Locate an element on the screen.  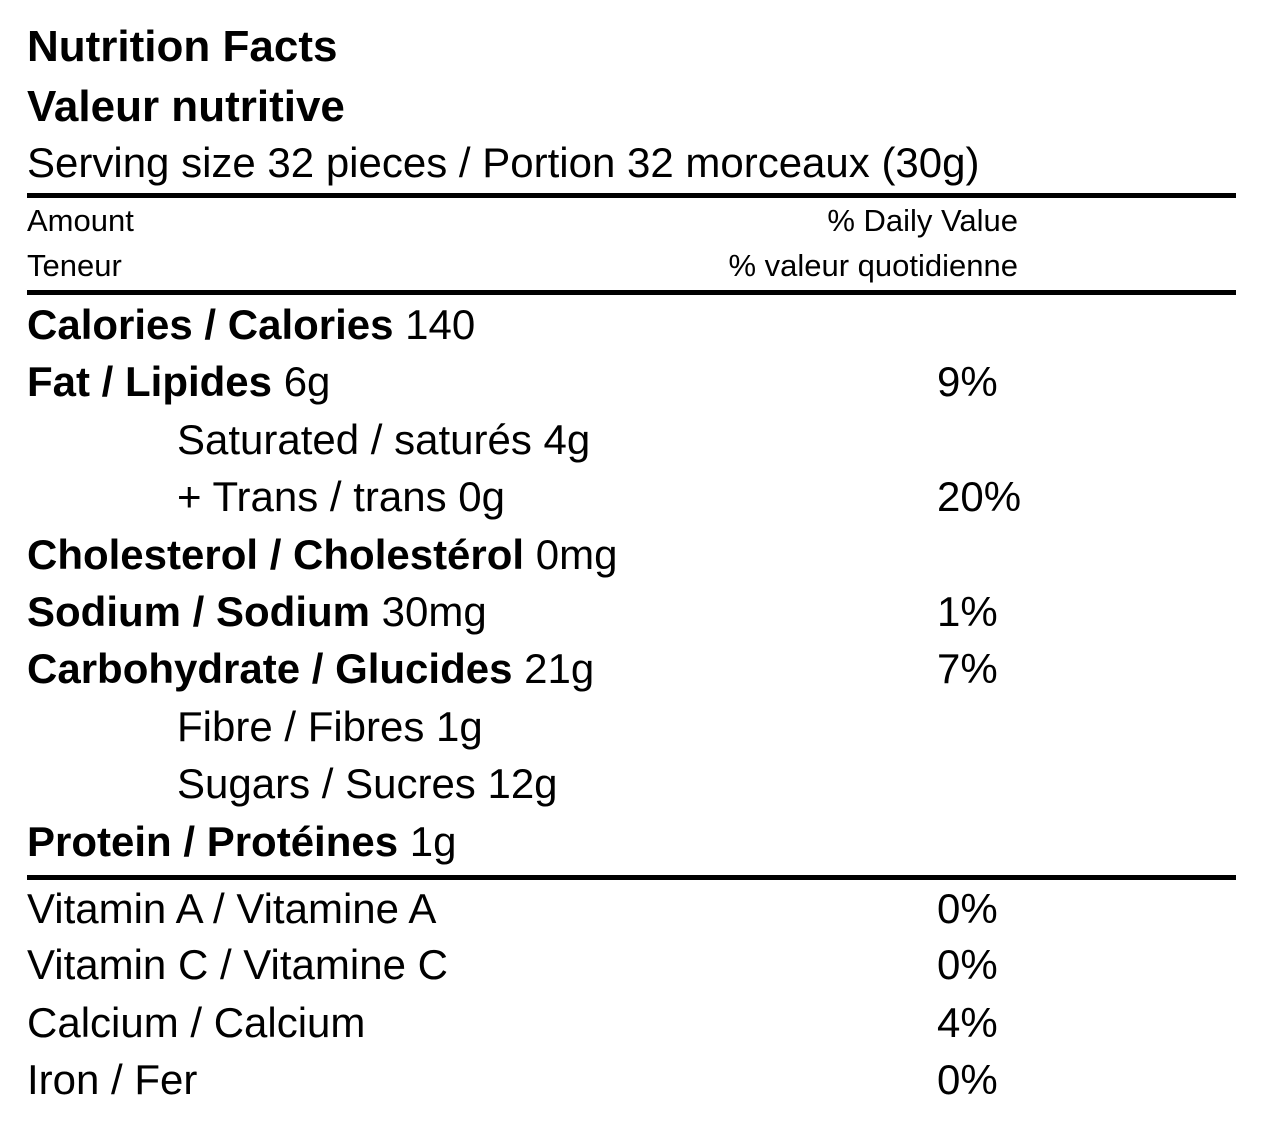
vitamin-label: Calcium / Calcium is located at coordinates (196, 1022).